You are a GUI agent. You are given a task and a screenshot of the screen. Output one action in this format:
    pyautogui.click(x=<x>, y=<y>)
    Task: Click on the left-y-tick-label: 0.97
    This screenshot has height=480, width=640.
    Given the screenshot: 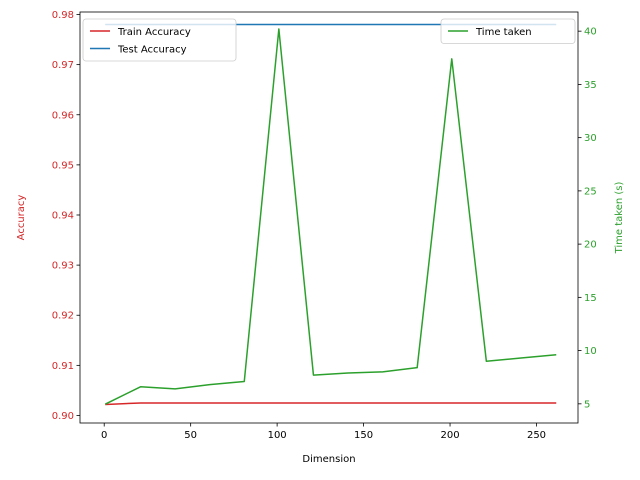 What is the action you would take?
    pyautogui.click(x=63, y=65)
    